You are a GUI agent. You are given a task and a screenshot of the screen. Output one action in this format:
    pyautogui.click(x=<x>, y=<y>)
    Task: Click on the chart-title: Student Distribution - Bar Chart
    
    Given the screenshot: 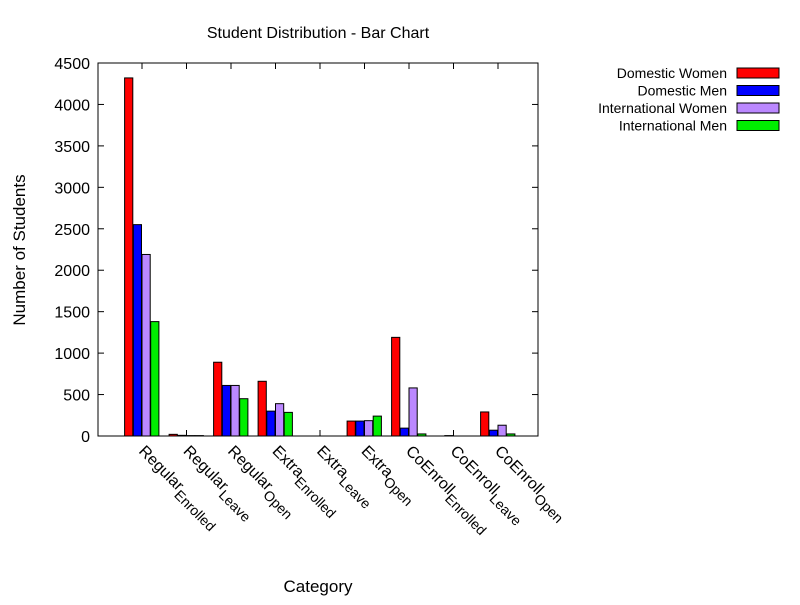 What is the action you would take?
    pyautogui.click(x=318, y=33)
    